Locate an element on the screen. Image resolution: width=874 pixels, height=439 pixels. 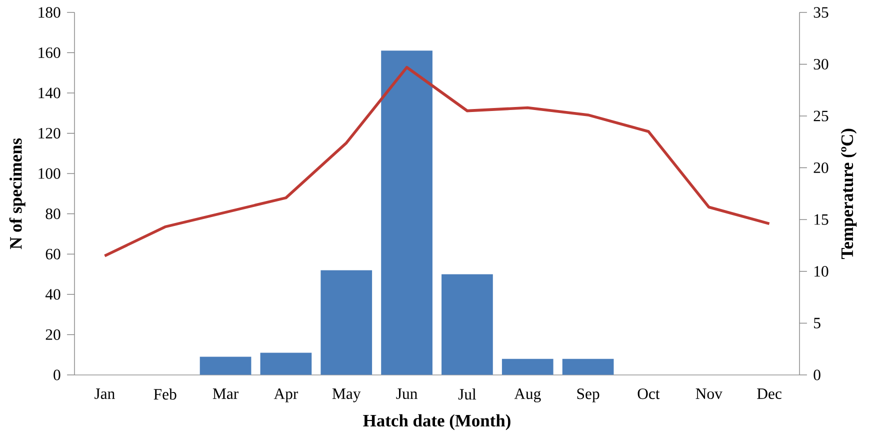
y-axis-title: N of specimens is located at coordinates (17, 193).